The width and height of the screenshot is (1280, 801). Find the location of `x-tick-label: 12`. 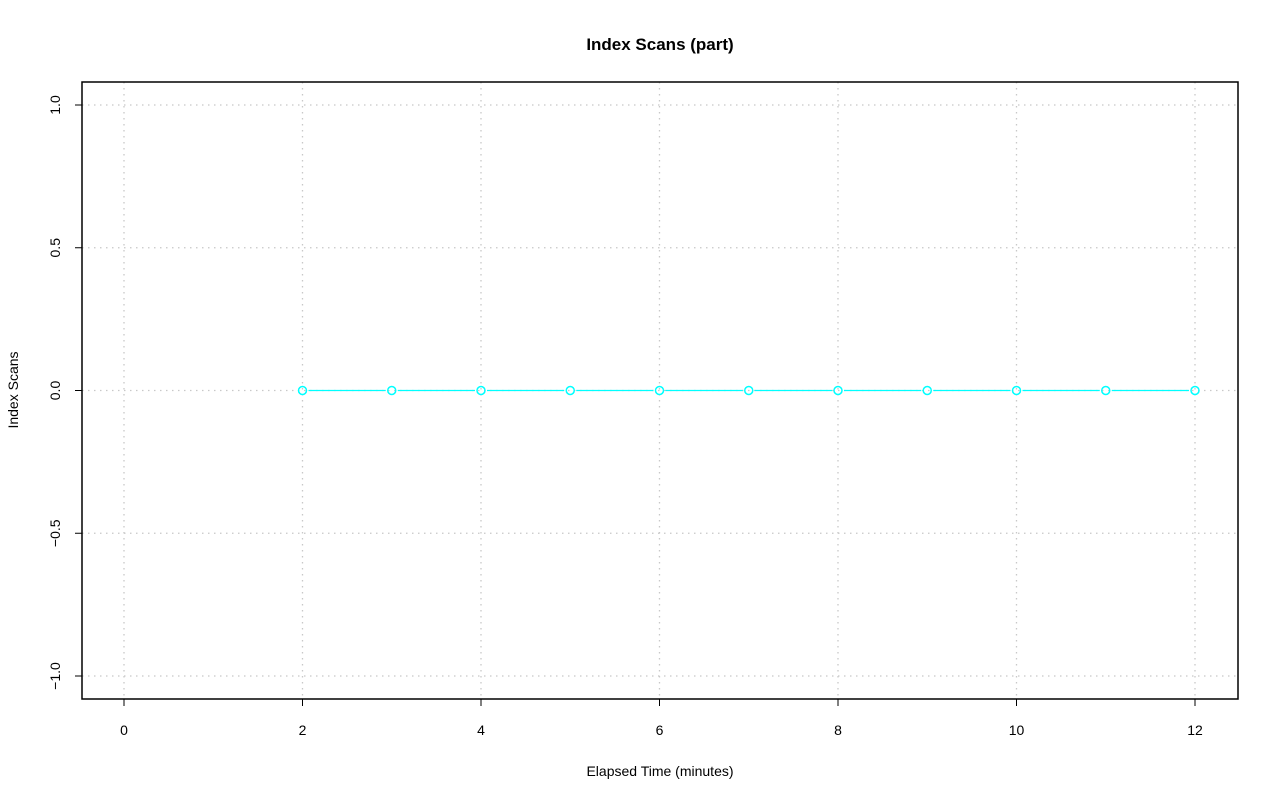

x-tick-label: 12 is located at coordinates (1195, 730).